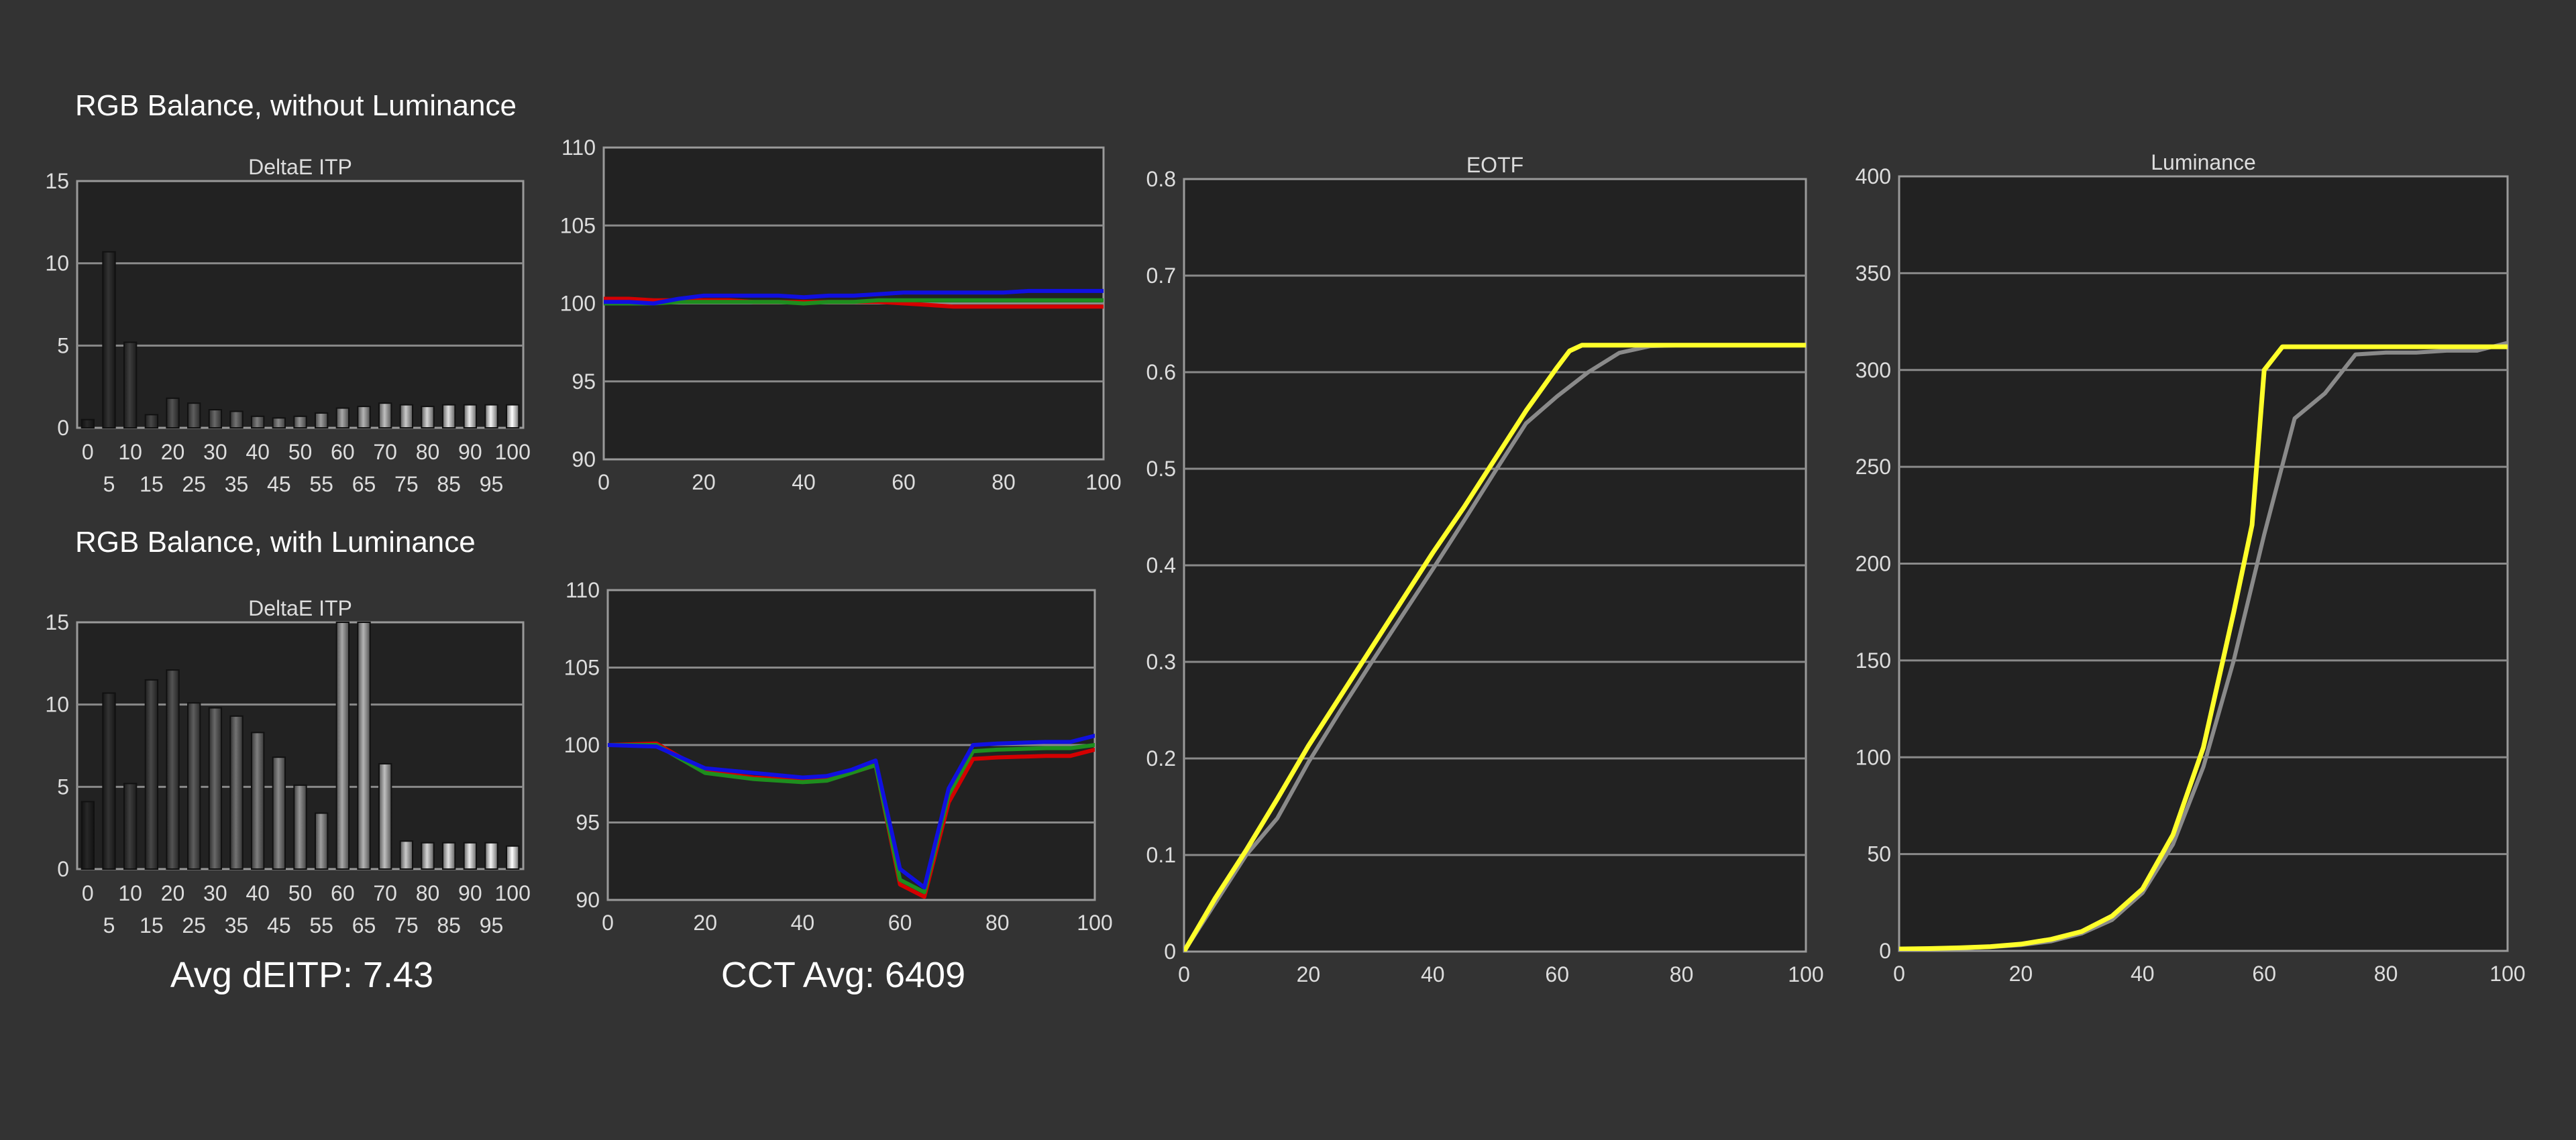  I want to click on x-tick-label: 25, so click(194, 925).